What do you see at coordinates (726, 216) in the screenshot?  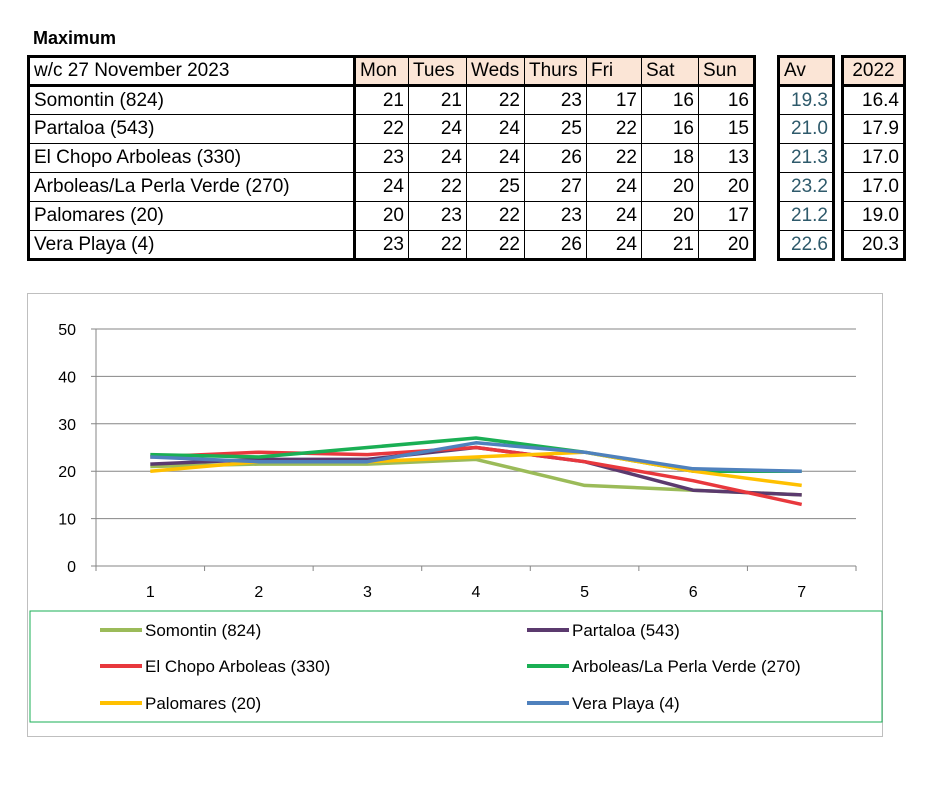 I see `temperature-cell: 17` at bounding box center [726, 216].